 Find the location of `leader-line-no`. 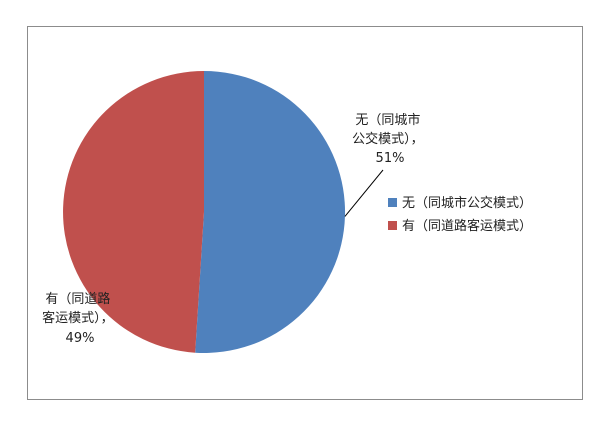

leader-line-no is located at coordinates (364, 193).